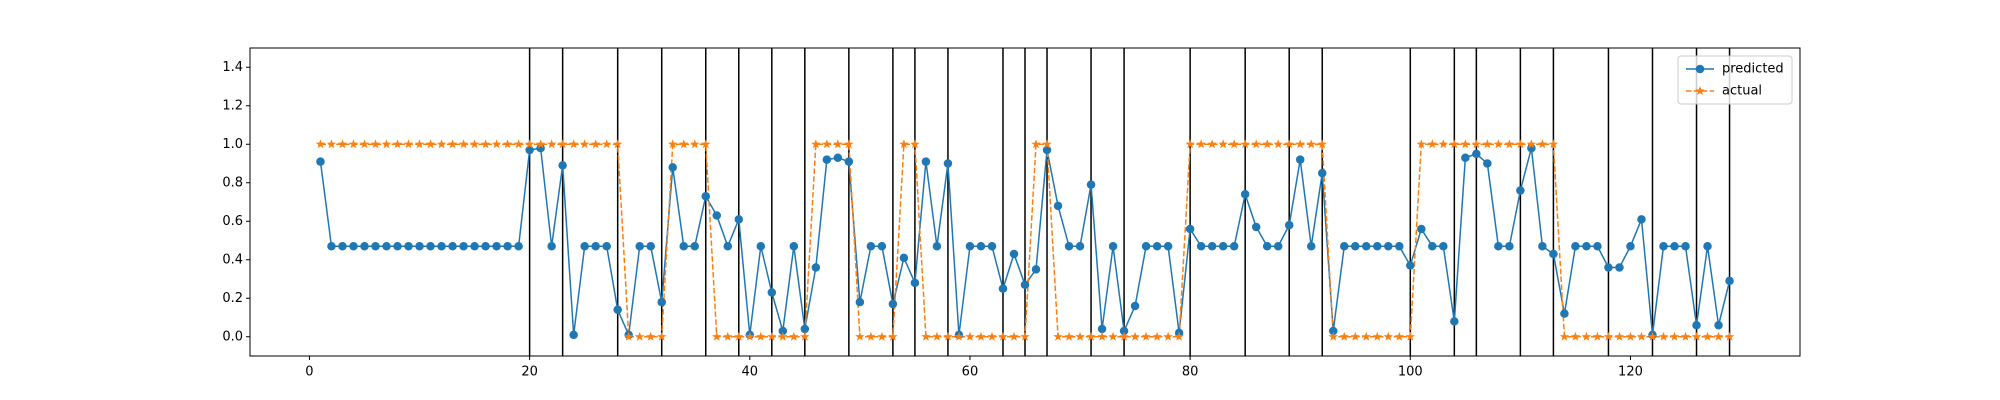  I want to click on x-tick-label: 80, so click(1190, 372).